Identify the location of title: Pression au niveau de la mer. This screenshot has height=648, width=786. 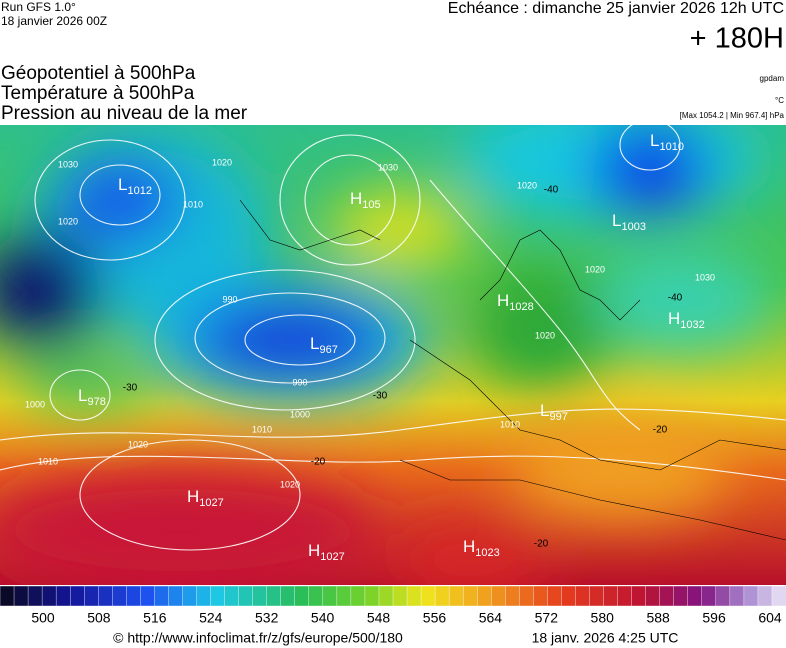
(124, 113).